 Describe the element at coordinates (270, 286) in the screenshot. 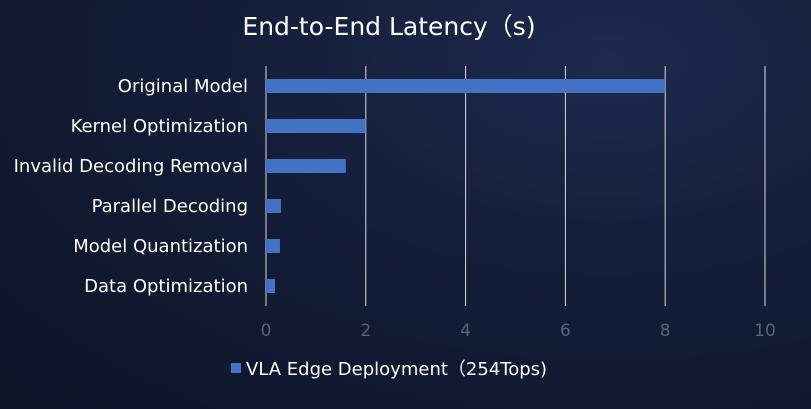

I see `bar-data-optimization` at that location.